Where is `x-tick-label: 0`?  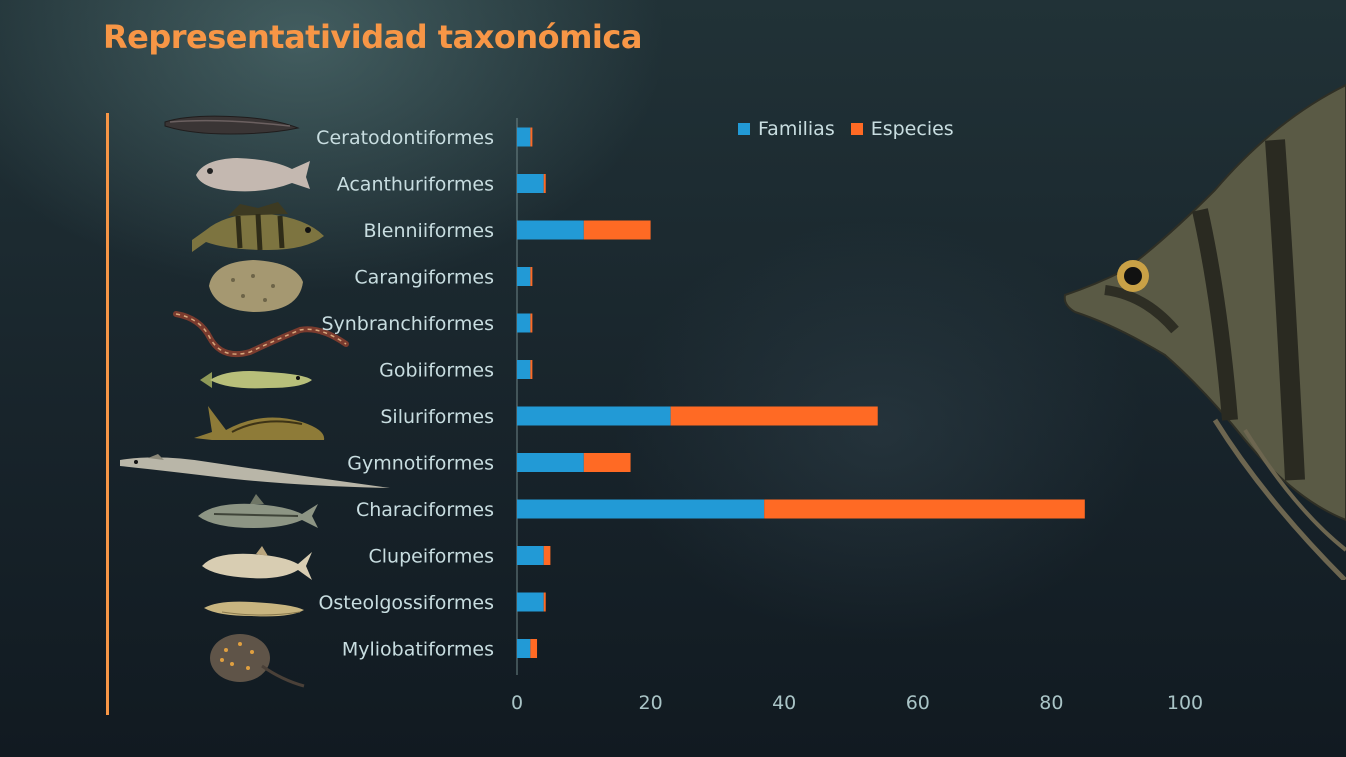 x-tick-label: 0 is located at coordinates (517, 703).